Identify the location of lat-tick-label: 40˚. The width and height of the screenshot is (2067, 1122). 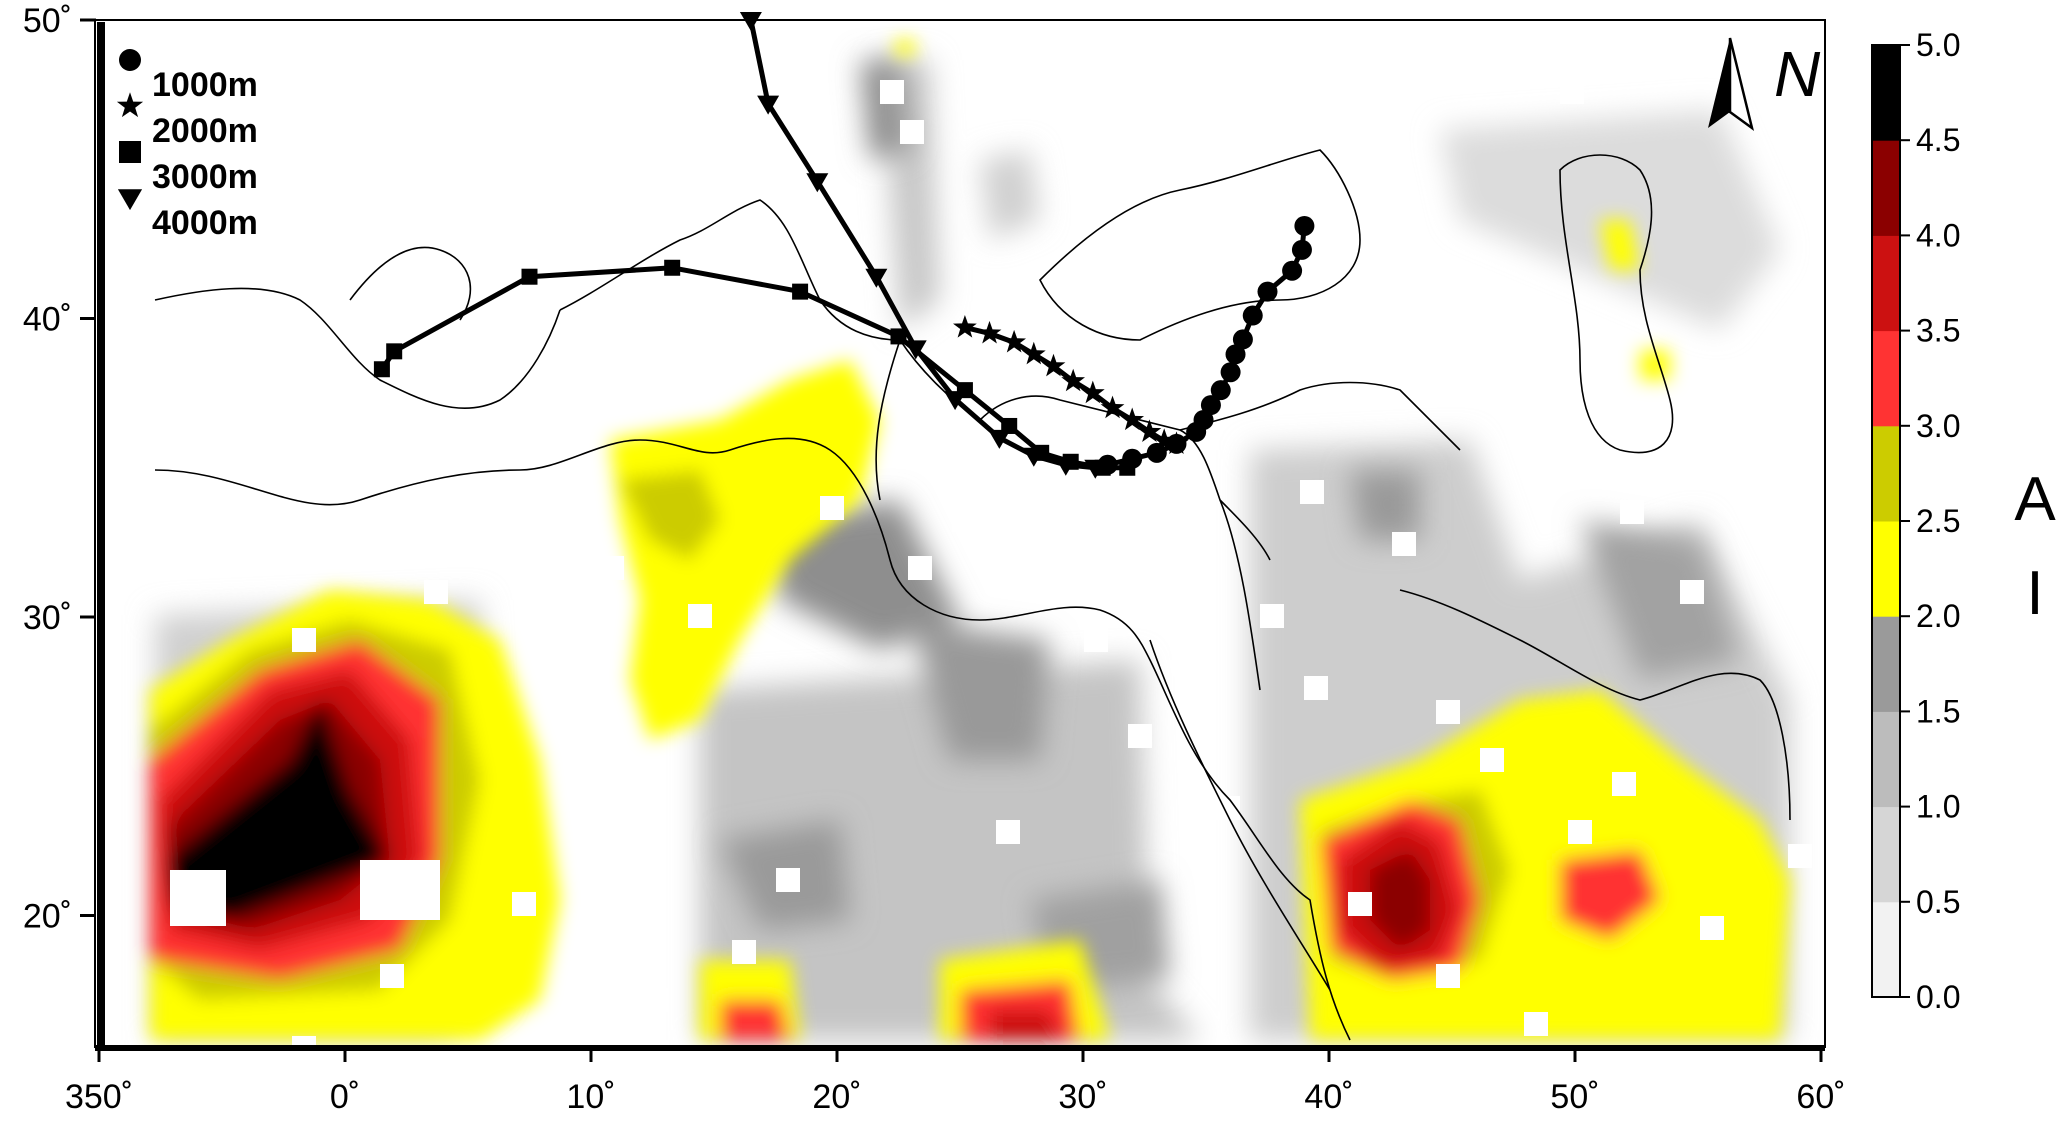
(47, 320).